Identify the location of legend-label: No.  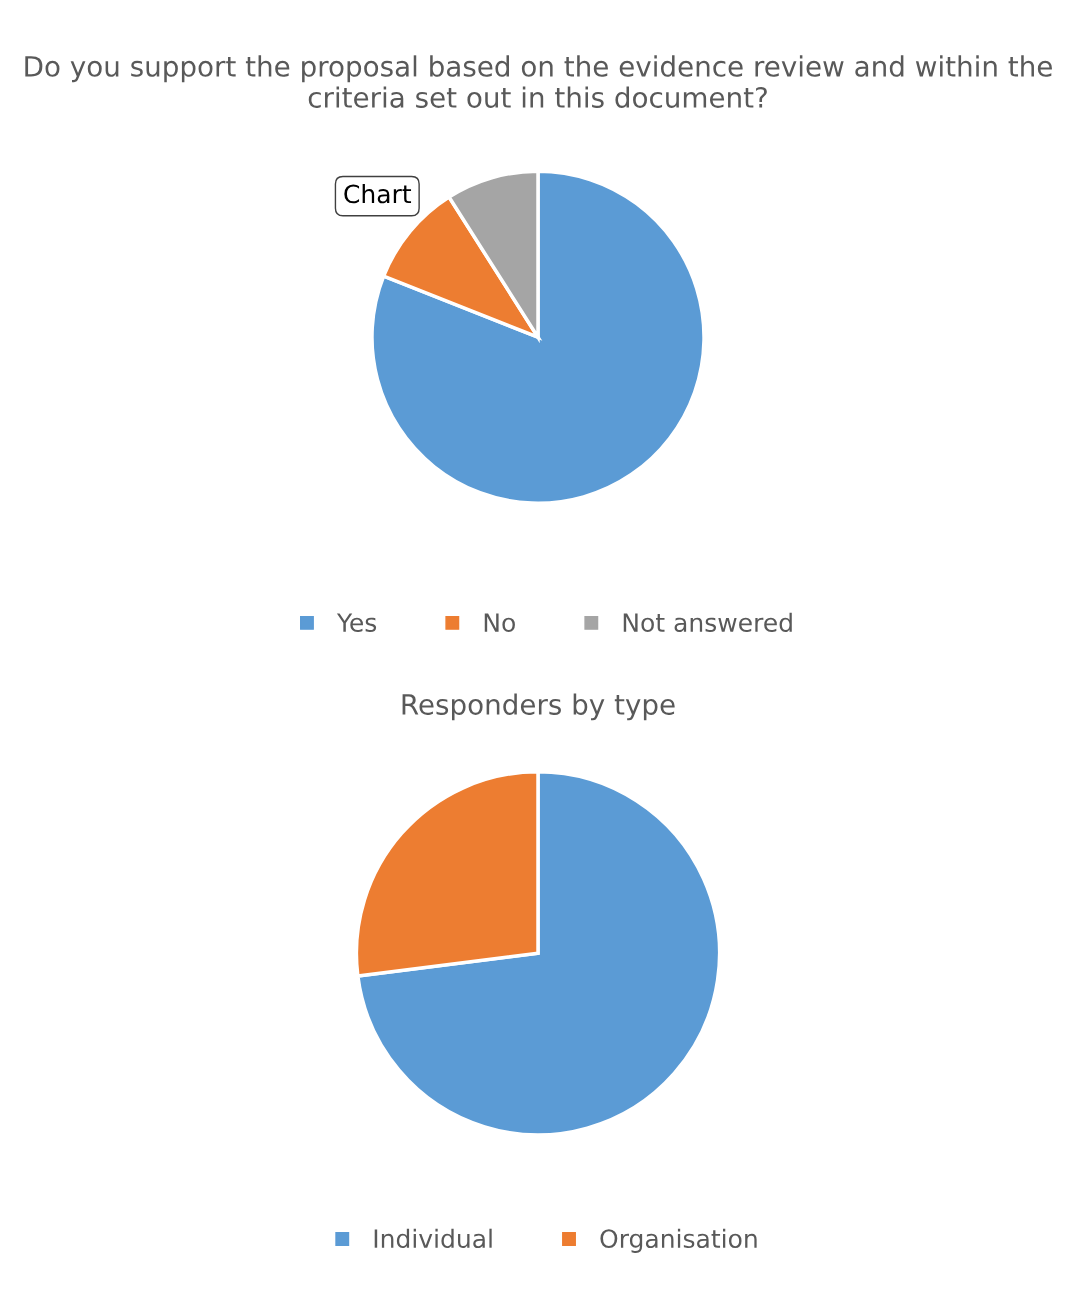
(499, 622).